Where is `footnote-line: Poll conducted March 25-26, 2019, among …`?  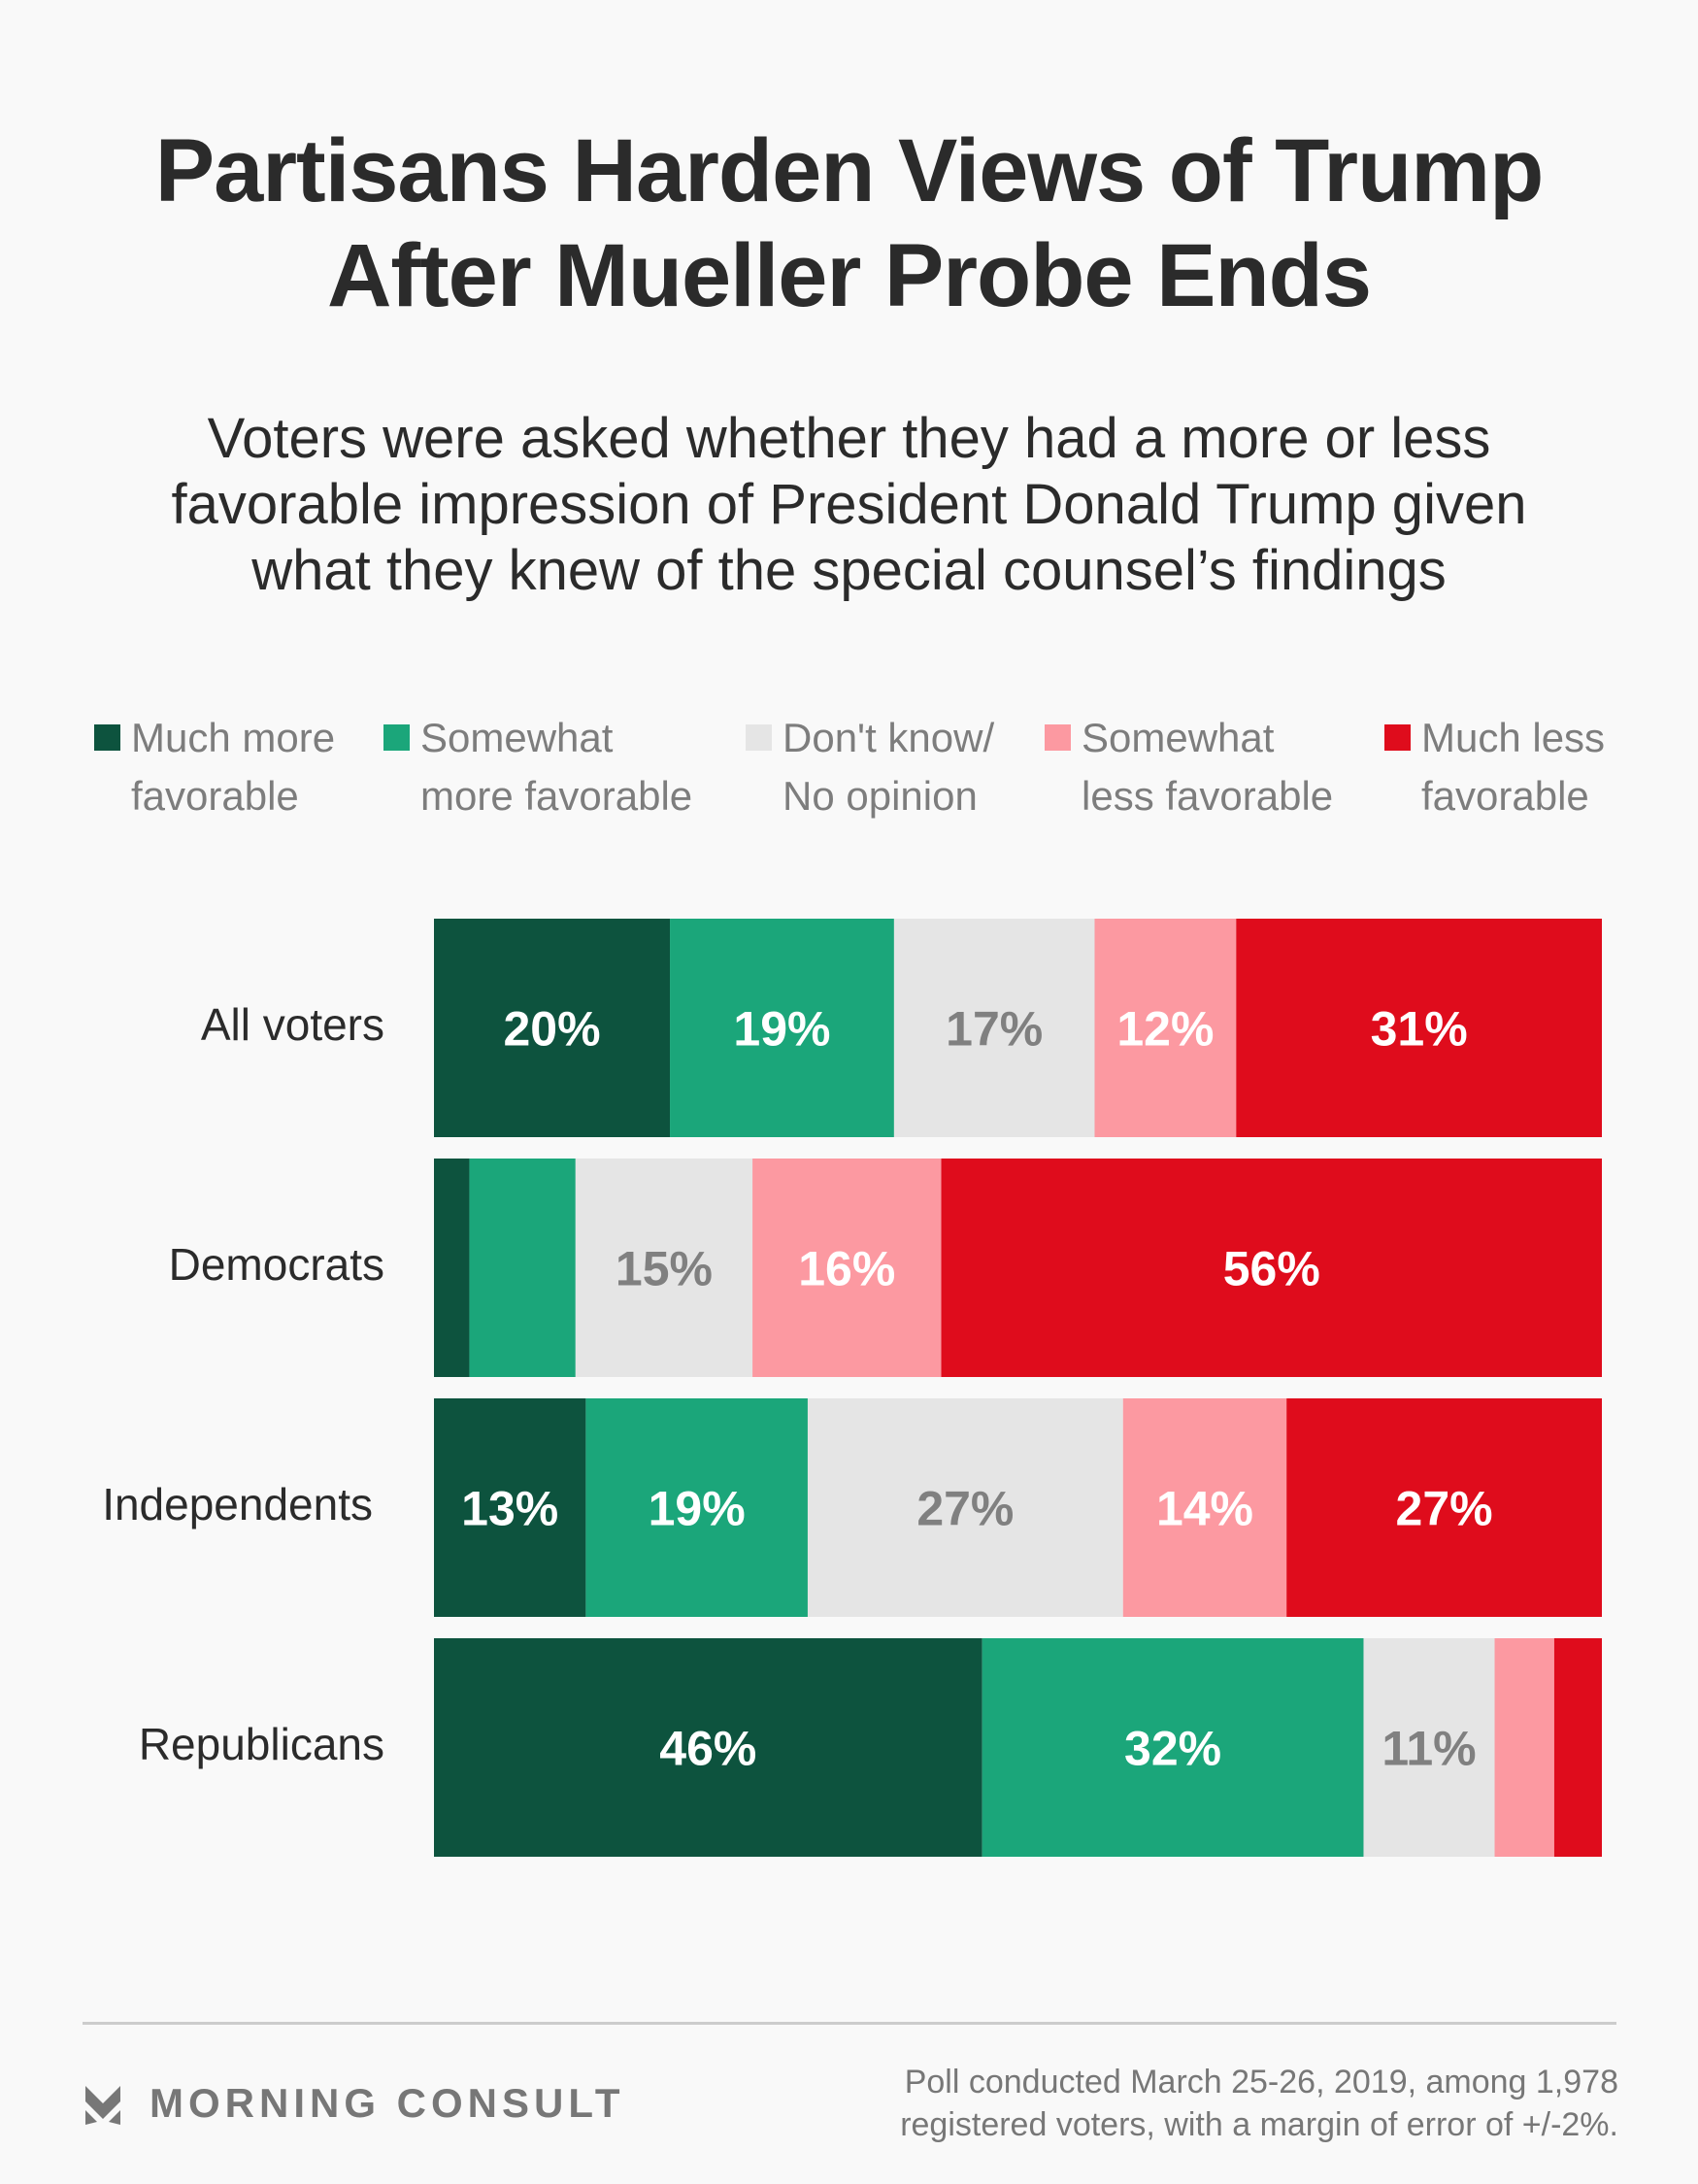
footnote-line: Poll conducted March 25-26, 2019, among … is located at coordinates (1261, 2082).